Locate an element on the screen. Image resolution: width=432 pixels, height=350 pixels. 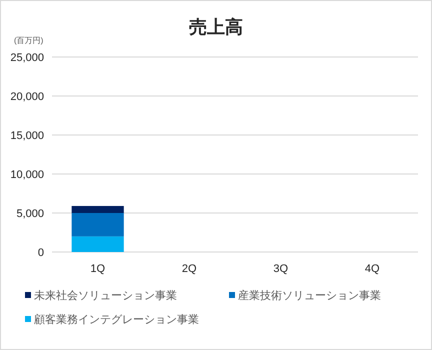
legend-label: 顧客業務インテグレーション事業 is located at coordinates (116, 319).